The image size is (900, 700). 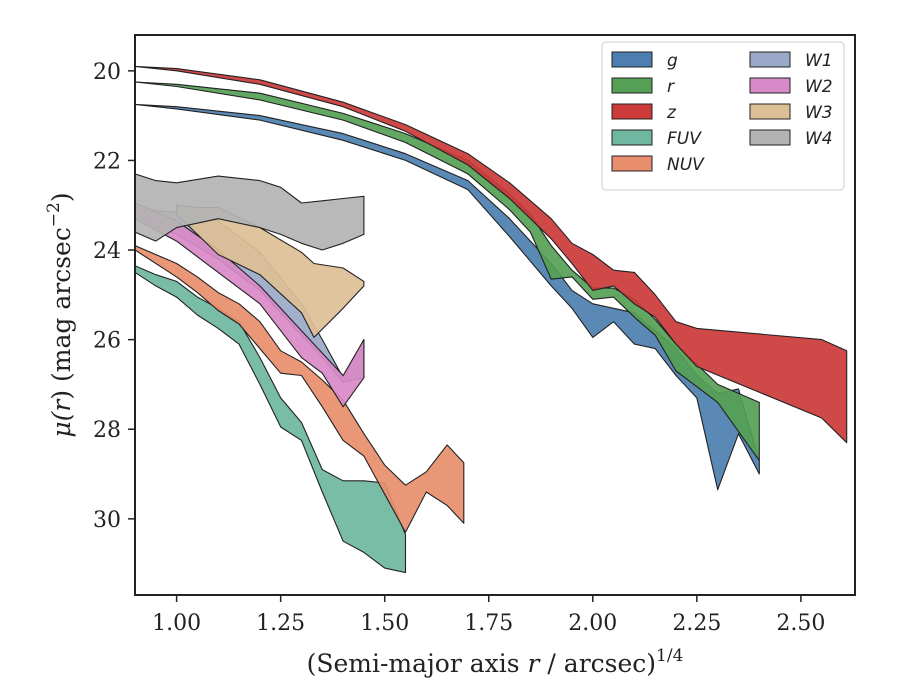 I want to click on legend-label: g, so click(x=672, y=61).